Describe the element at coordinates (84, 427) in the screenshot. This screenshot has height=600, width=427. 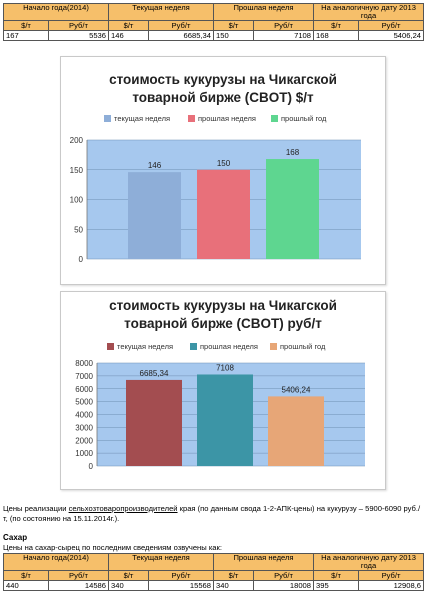
I see `y-tick-label: 3000` at that location.